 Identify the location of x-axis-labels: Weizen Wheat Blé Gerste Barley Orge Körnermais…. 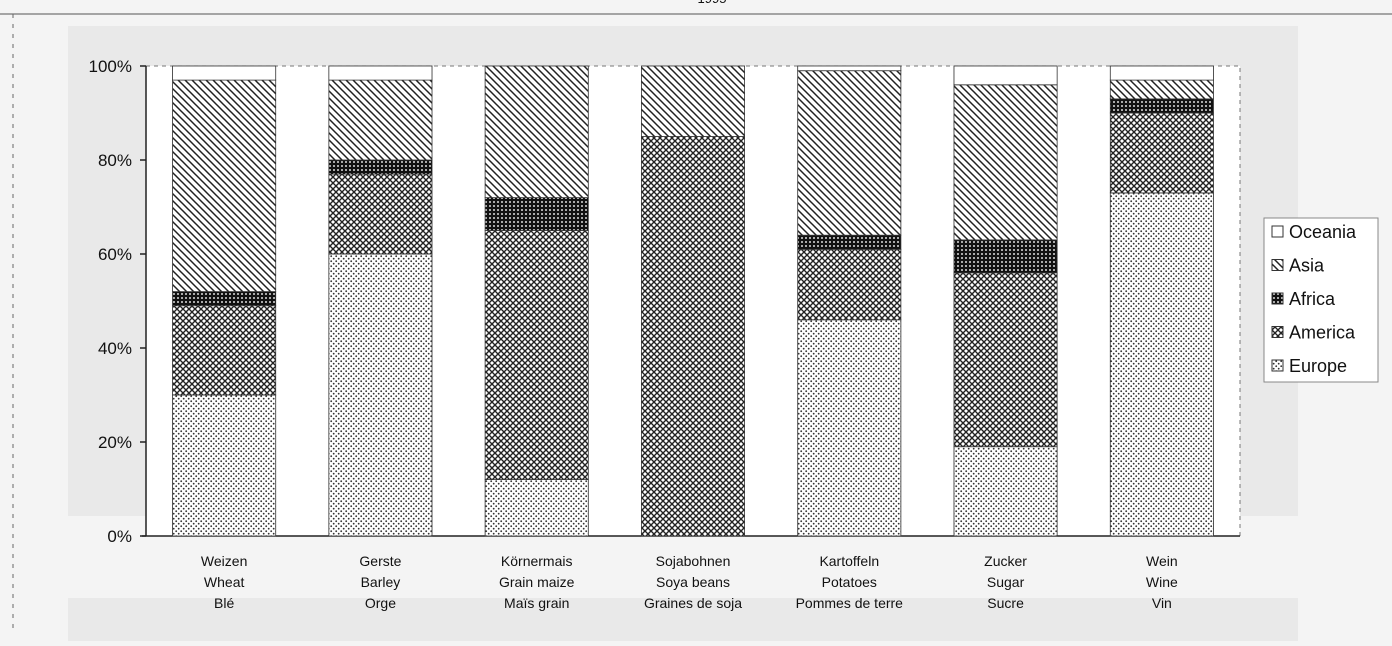
(689, 582).